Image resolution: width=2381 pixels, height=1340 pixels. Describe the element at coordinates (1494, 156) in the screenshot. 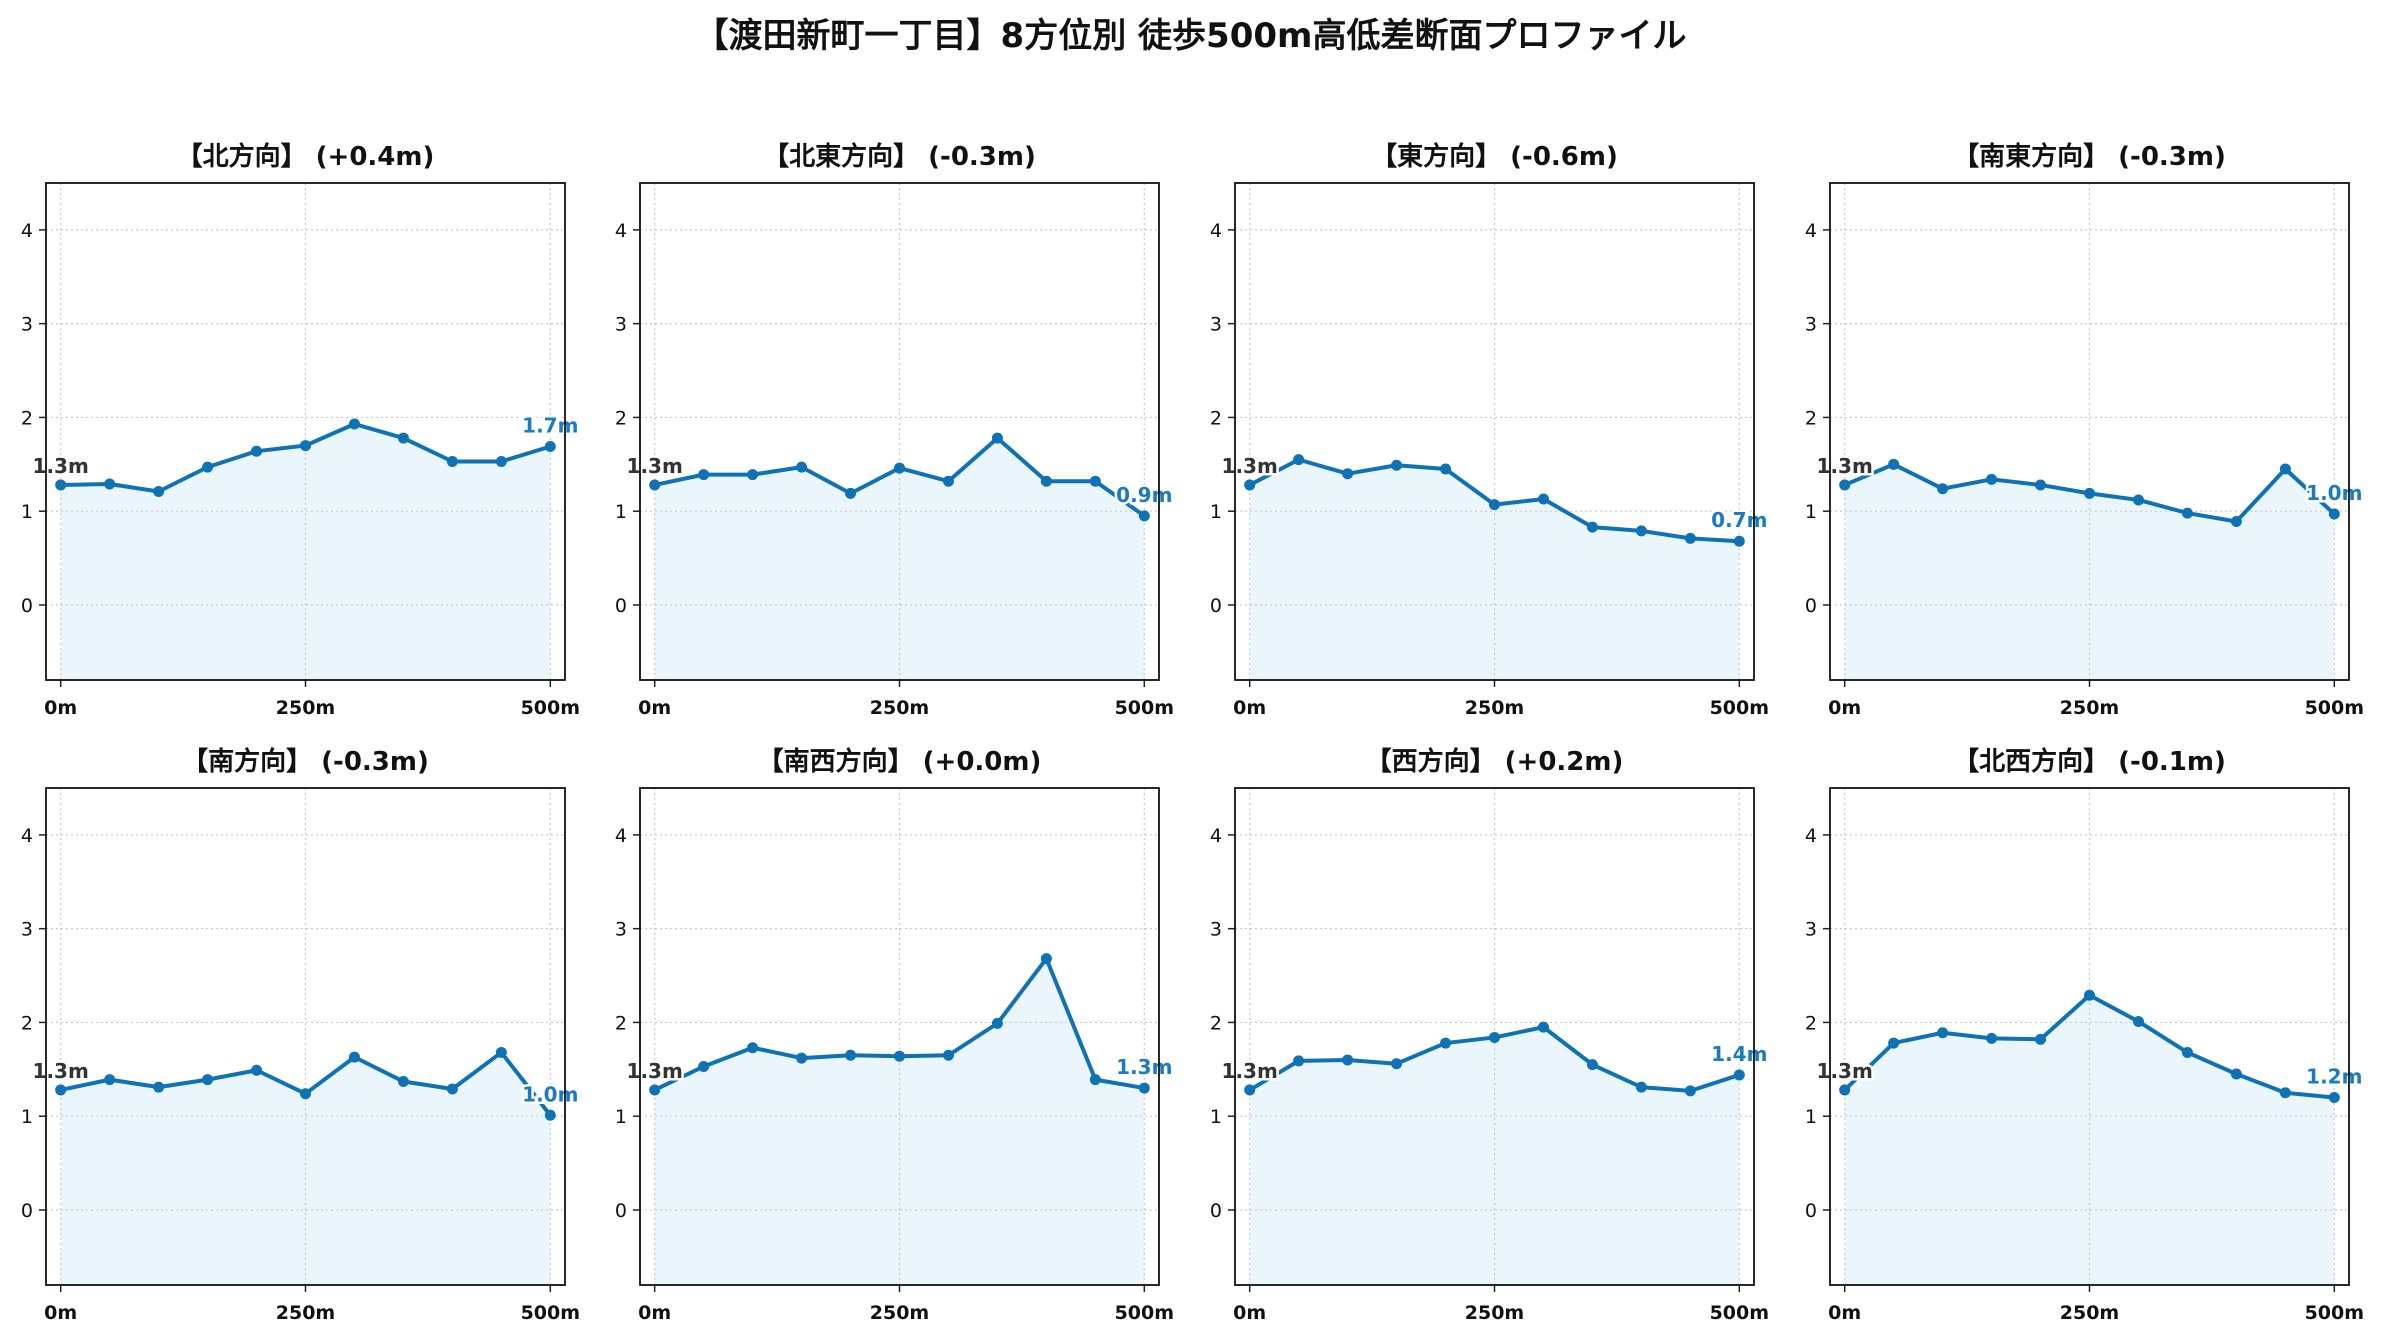

I see `panel-title: 【東方向】 (-0.6m)` at that location.